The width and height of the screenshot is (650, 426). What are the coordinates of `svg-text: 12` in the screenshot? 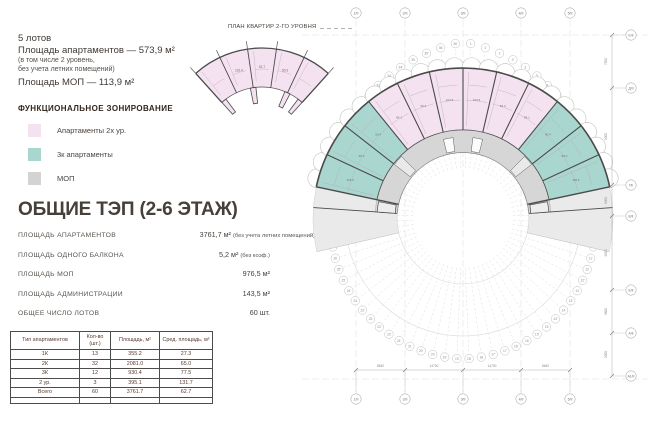 It's located at (587, 270).